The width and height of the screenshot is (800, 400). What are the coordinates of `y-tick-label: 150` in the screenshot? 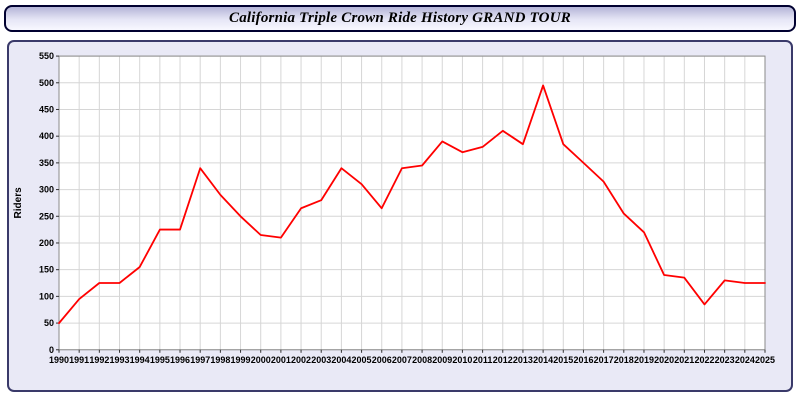 It's located at (46, 270).